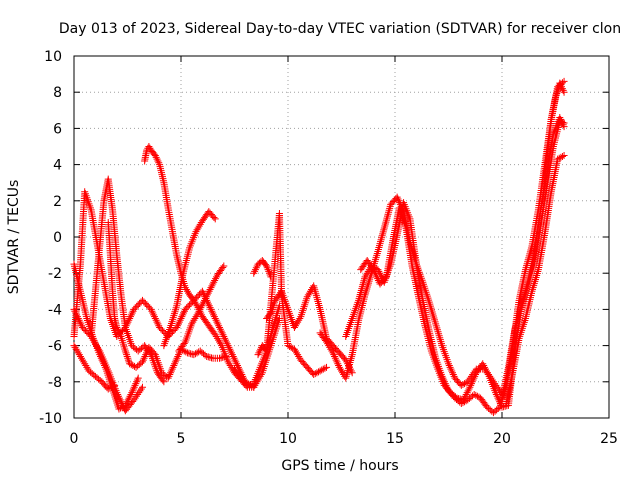 The image size is (640, 480). I want to click on x-axis-label: GPS time / hours, so click(339, 466).